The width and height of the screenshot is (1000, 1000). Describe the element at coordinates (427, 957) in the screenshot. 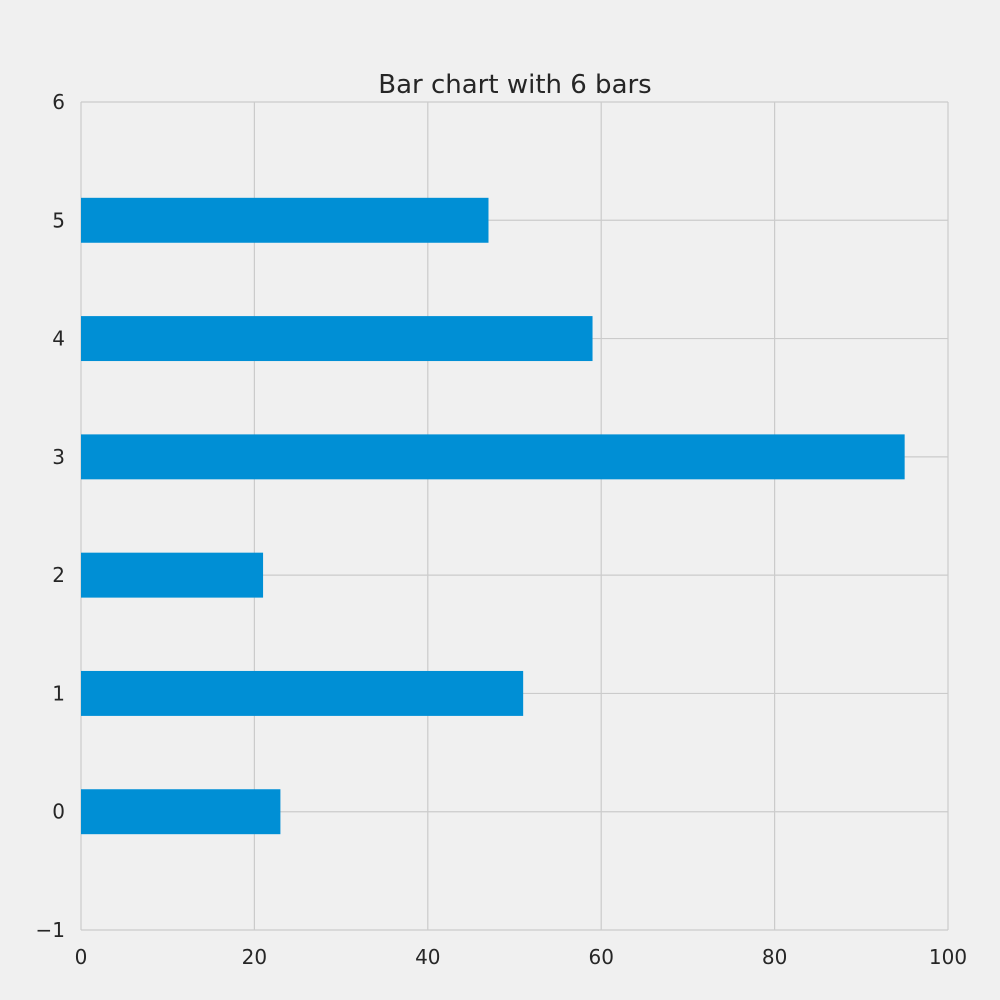

I see `x-tick-label: 40` at that location.